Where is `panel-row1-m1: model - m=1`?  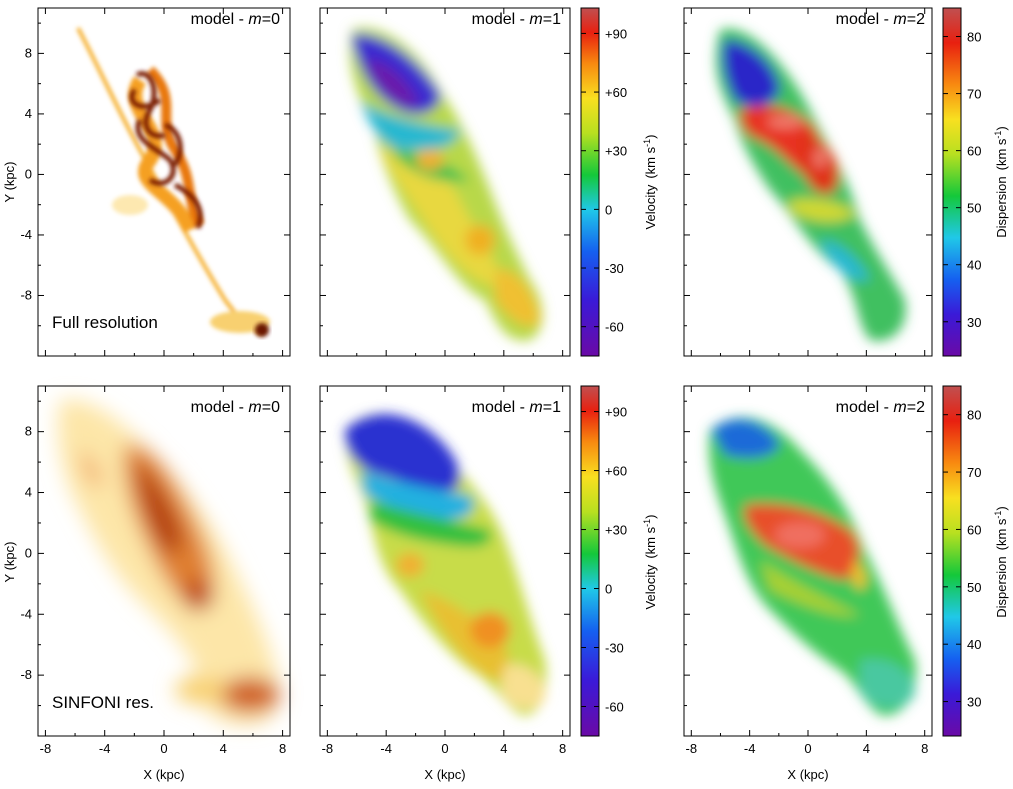
panel-row1-m1: model - m=1 is located at coordinates (445, 182).